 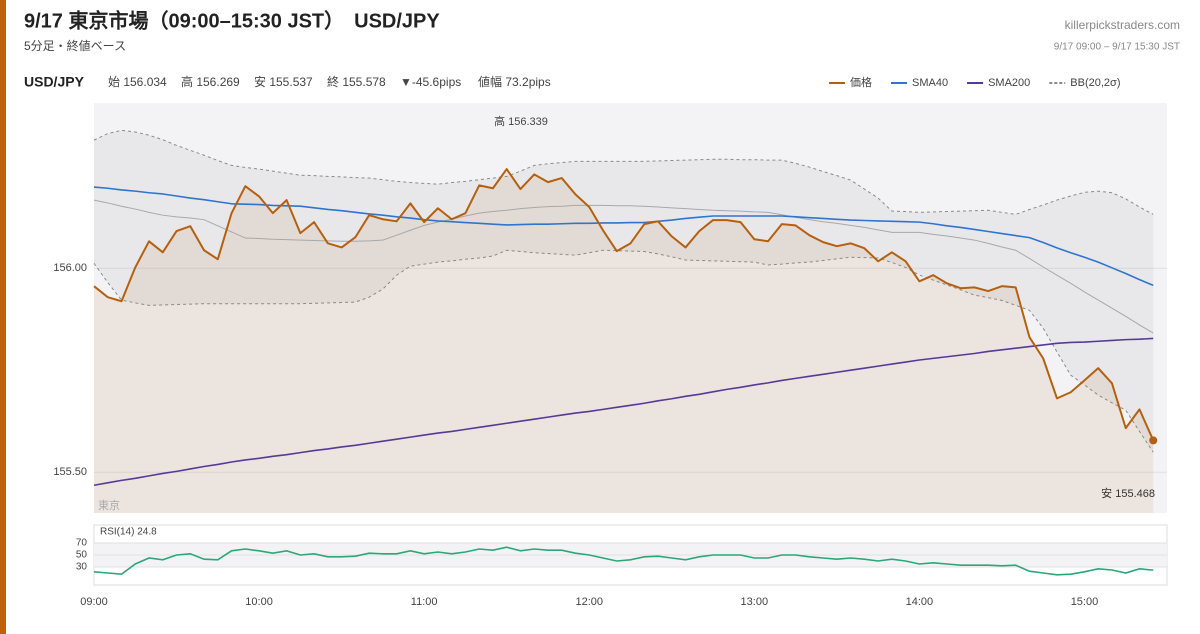 I want to click on sma-line, so click(x=623, y=236).